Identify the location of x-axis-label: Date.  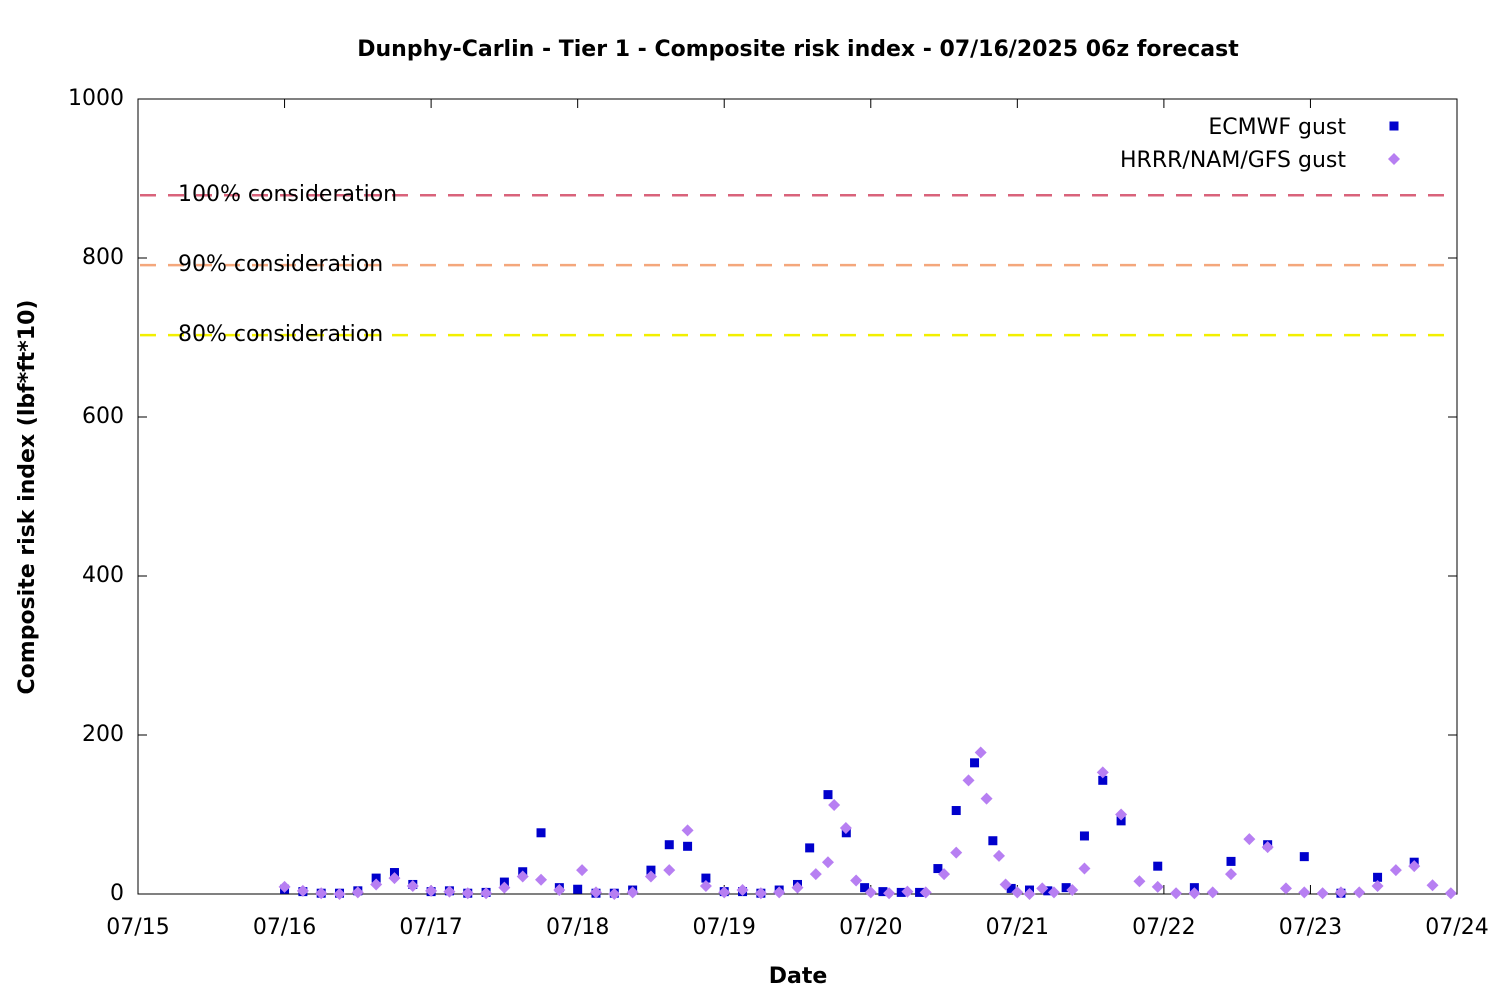
(798, 976).